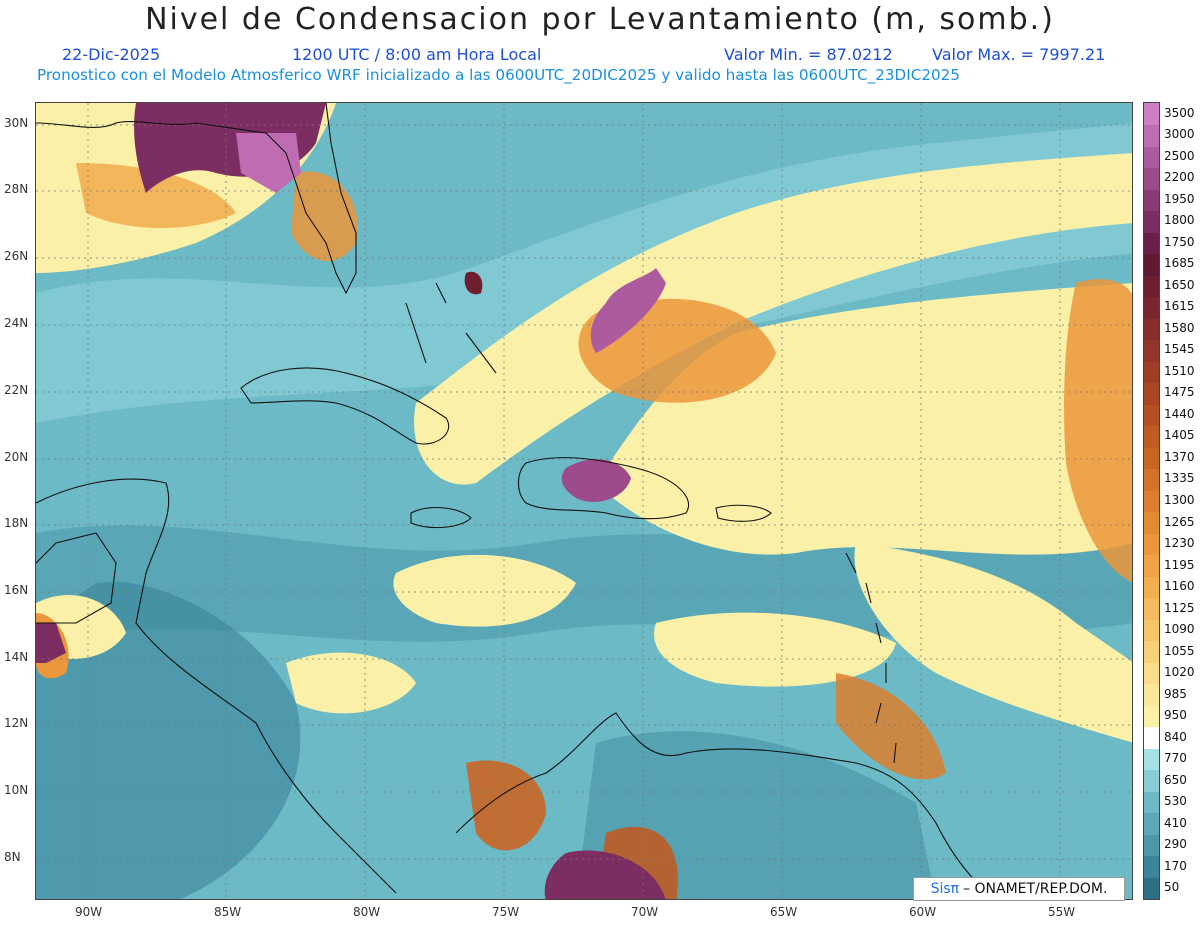 Image resolution: width=1200 pixels, height=927 pixels. I want to click on colorbar-label: 840, so click(1175, 736).